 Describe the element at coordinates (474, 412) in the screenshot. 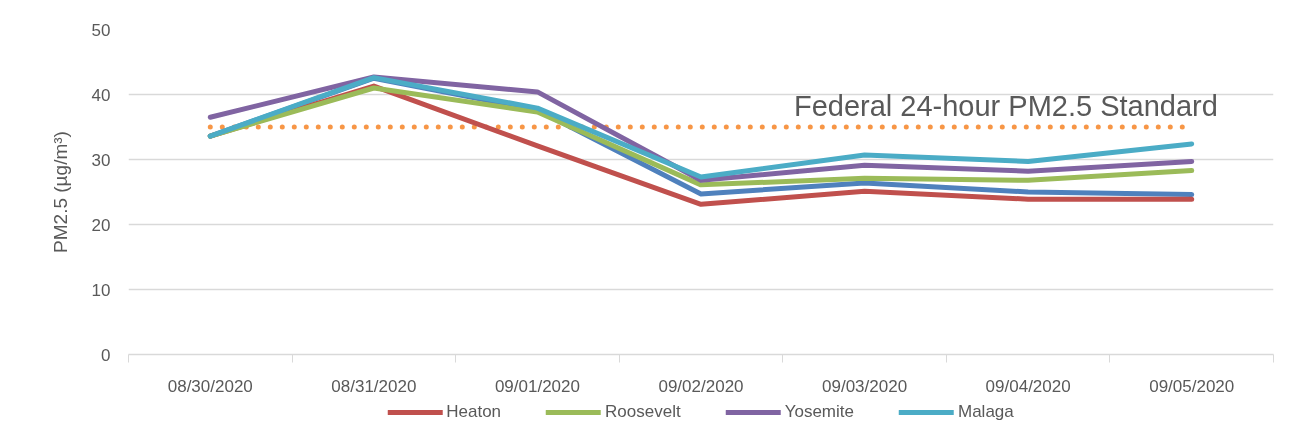

I see `legend-label: Heaton` at that location.